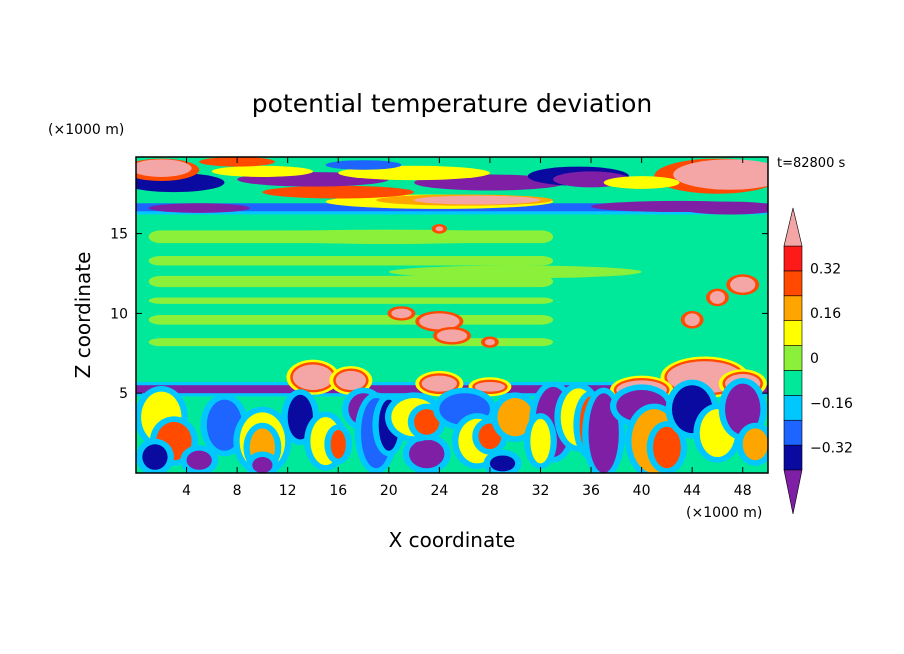  Describe the element at coordinates (825, 269) in the screenshot. I see `colorbar-tick-label: 0.32` at that location.